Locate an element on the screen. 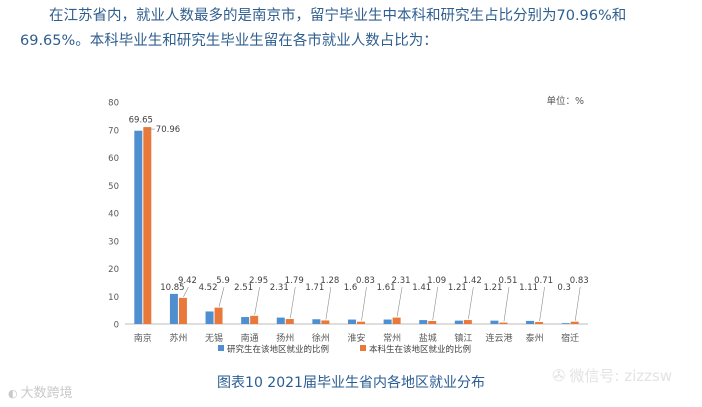 The height and width of the screenshot is (407, 702). x-category-label: 扬州 is located at coordinates (285, 338).